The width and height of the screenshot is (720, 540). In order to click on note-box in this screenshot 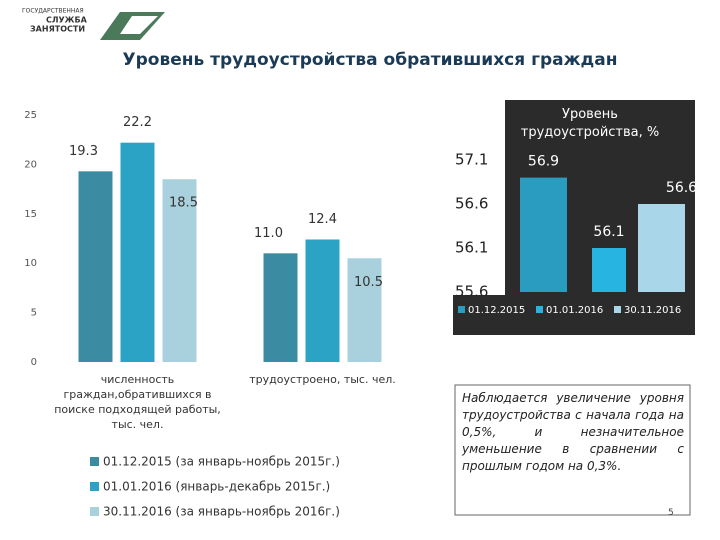, I will do `click(572, 450)`.